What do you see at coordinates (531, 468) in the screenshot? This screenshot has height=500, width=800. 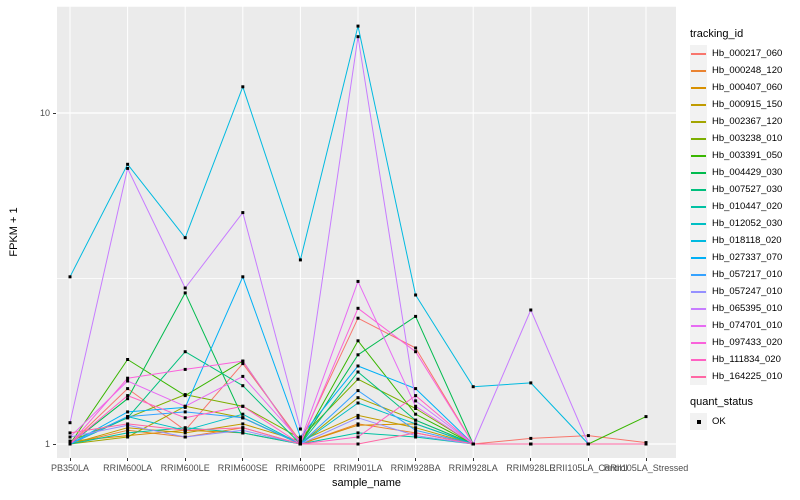 I see `x-tick-label: RRIM928LE` at bounding box center [531, 468].